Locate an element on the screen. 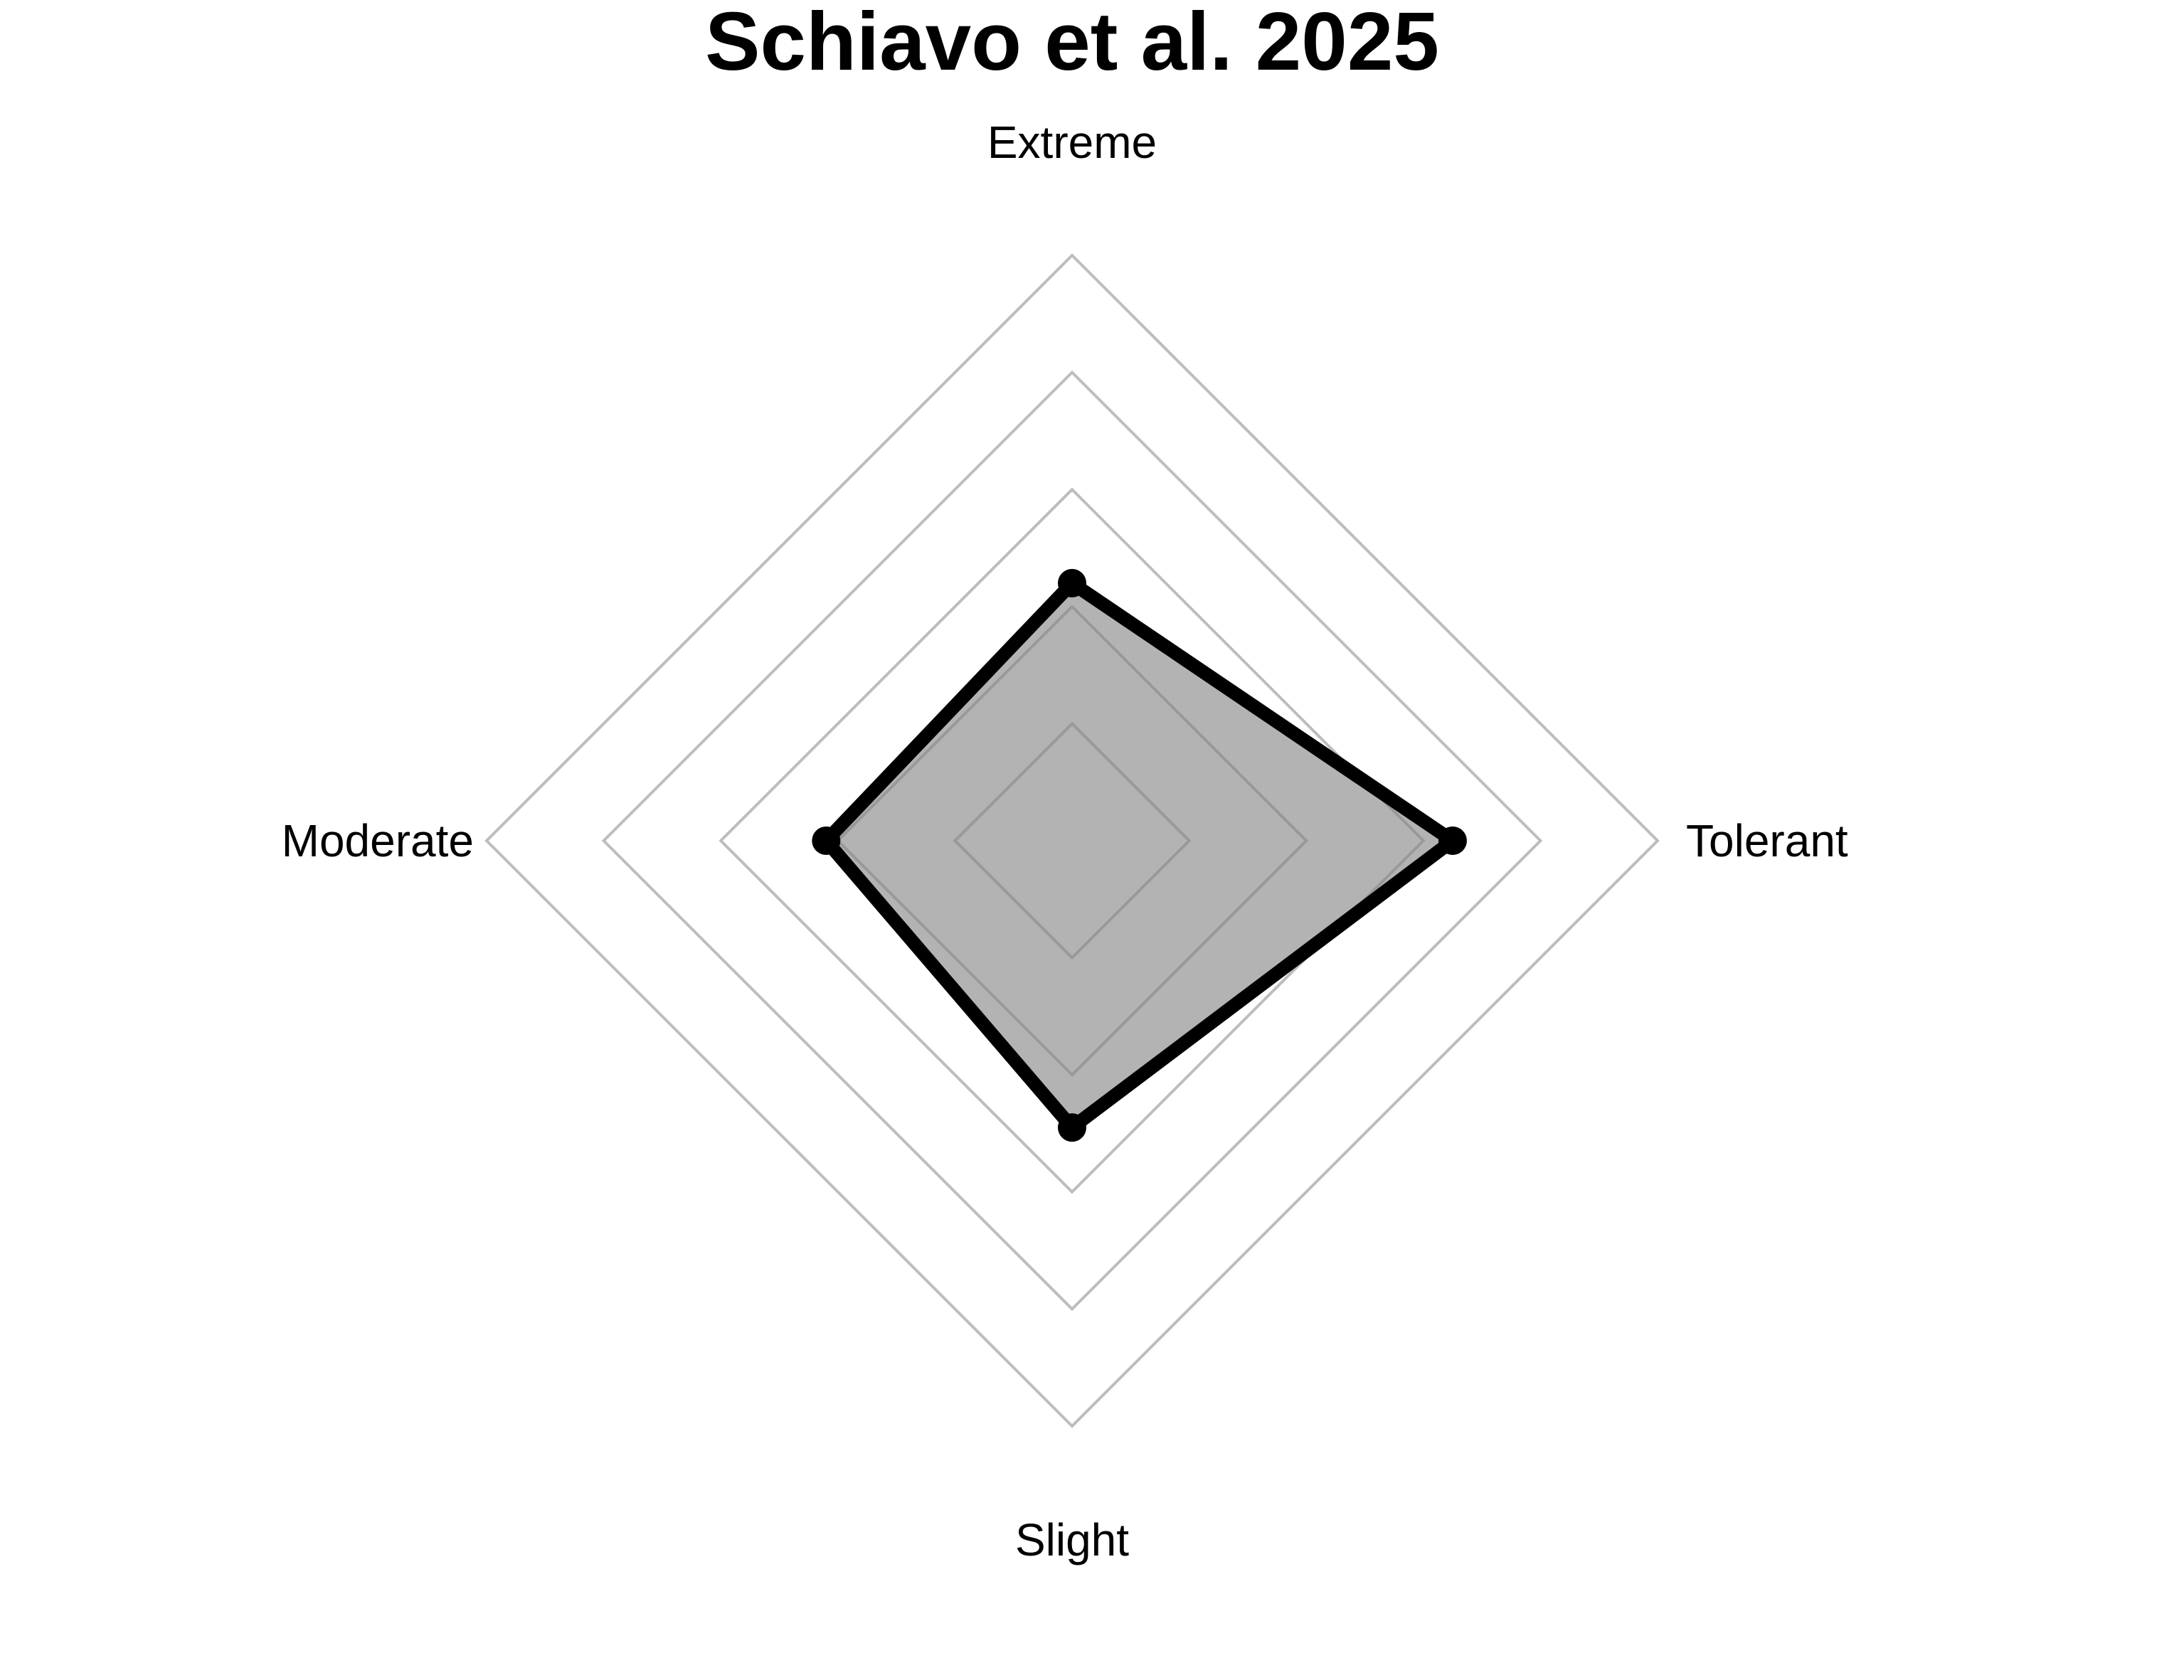 Image resolution: width=2184 pixels, height=1680 pixels. series-area is located at coordinates (1139, 855).